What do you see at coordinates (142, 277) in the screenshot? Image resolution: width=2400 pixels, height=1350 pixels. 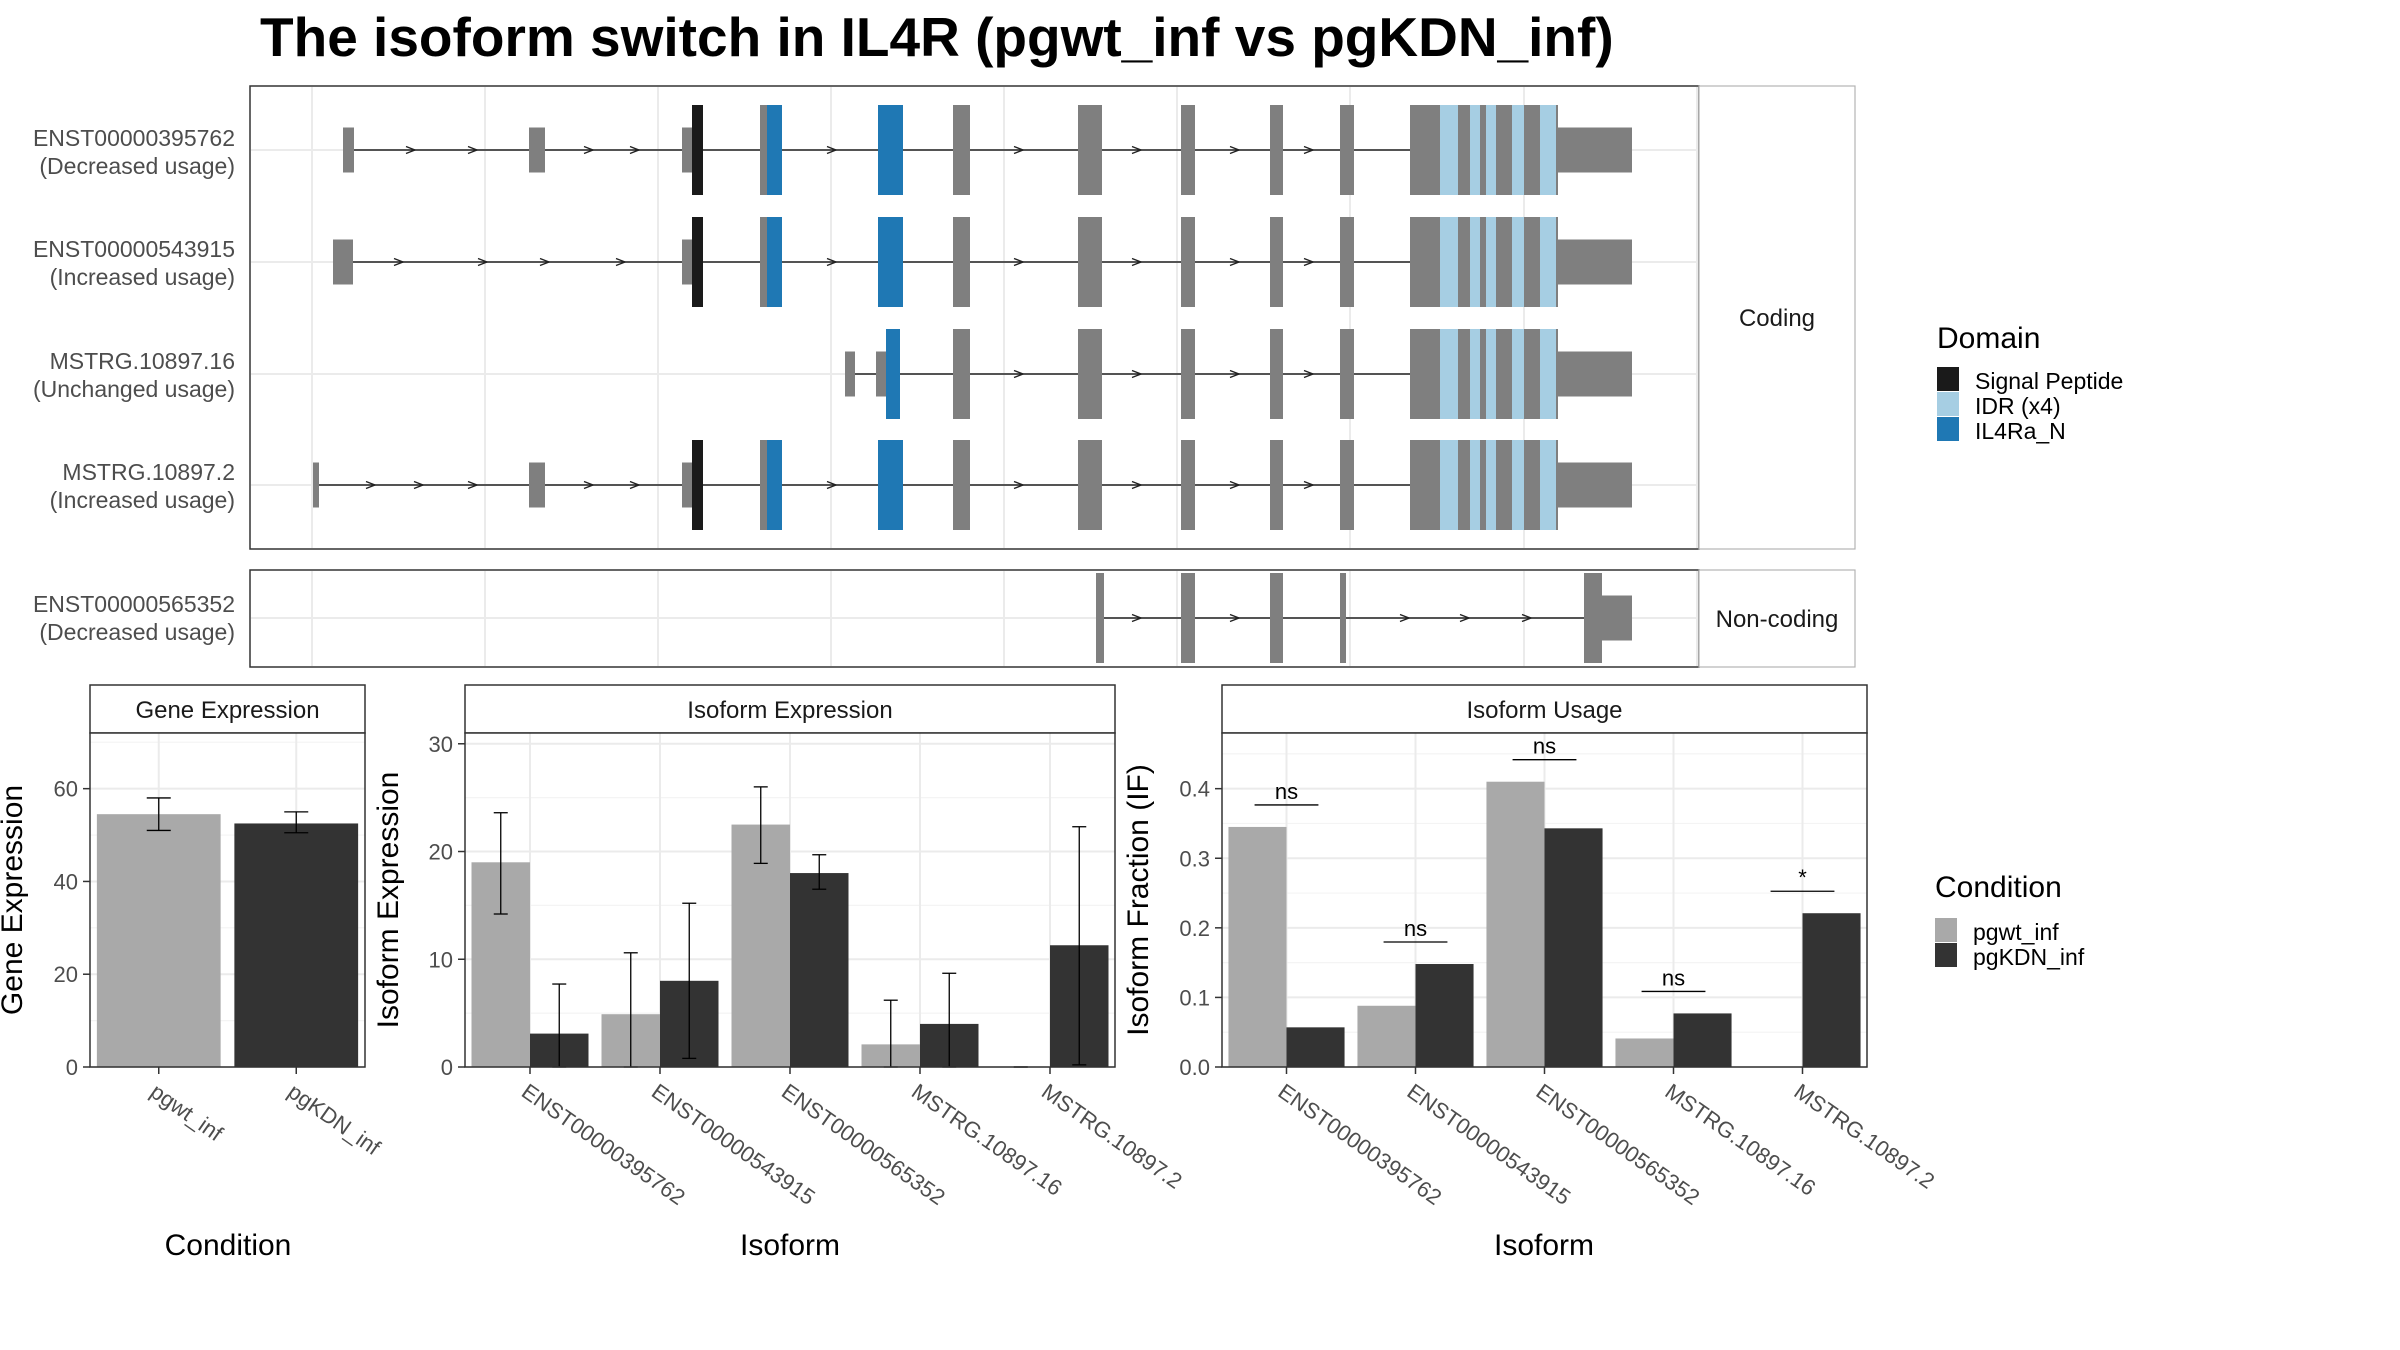 I see `transcript-usage: (Increased usage)` at bounding box center [142, 277].